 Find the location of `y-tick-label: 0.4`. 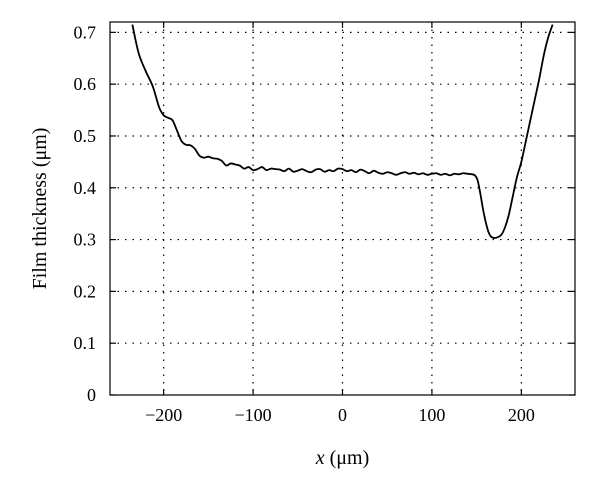

y-tick-label: 0.4 is located at coordinates (85, 188).